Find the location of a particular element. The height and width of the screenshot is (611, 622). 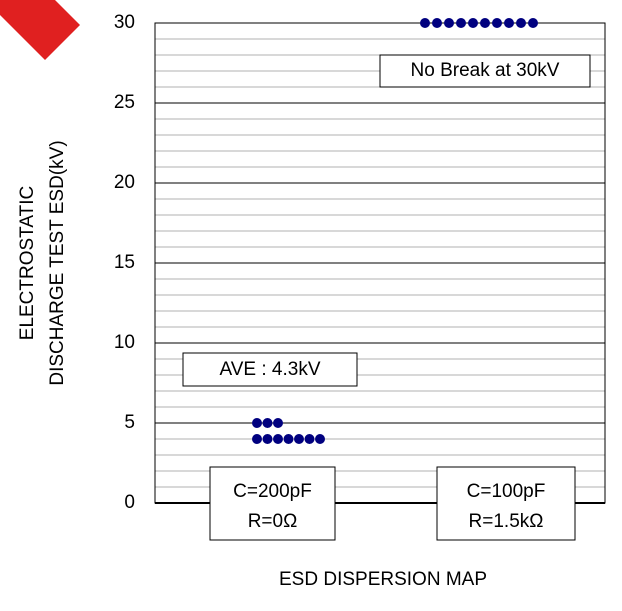

y-label-line: ELECTROSTATIC is located at coordinates (27, 263).